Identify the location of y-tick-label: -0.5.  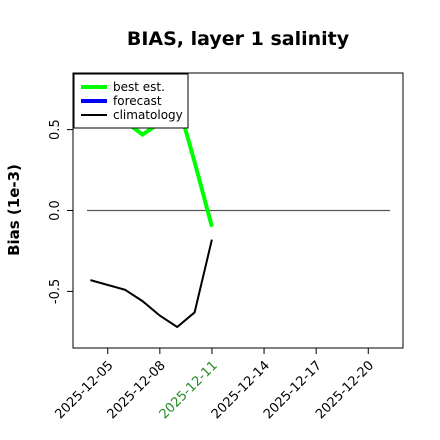
(55, 291).